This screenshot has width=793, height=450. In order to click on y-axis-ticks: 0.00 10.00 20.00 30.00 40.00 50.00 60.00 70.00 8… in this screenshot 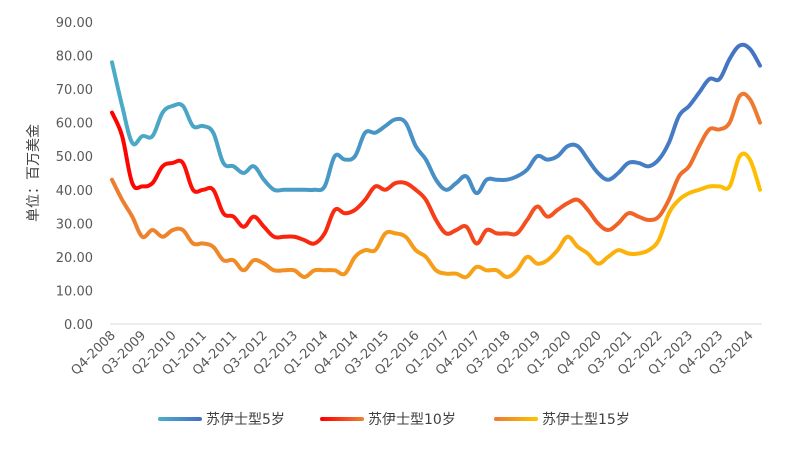, I will do `click(74, 174)`.